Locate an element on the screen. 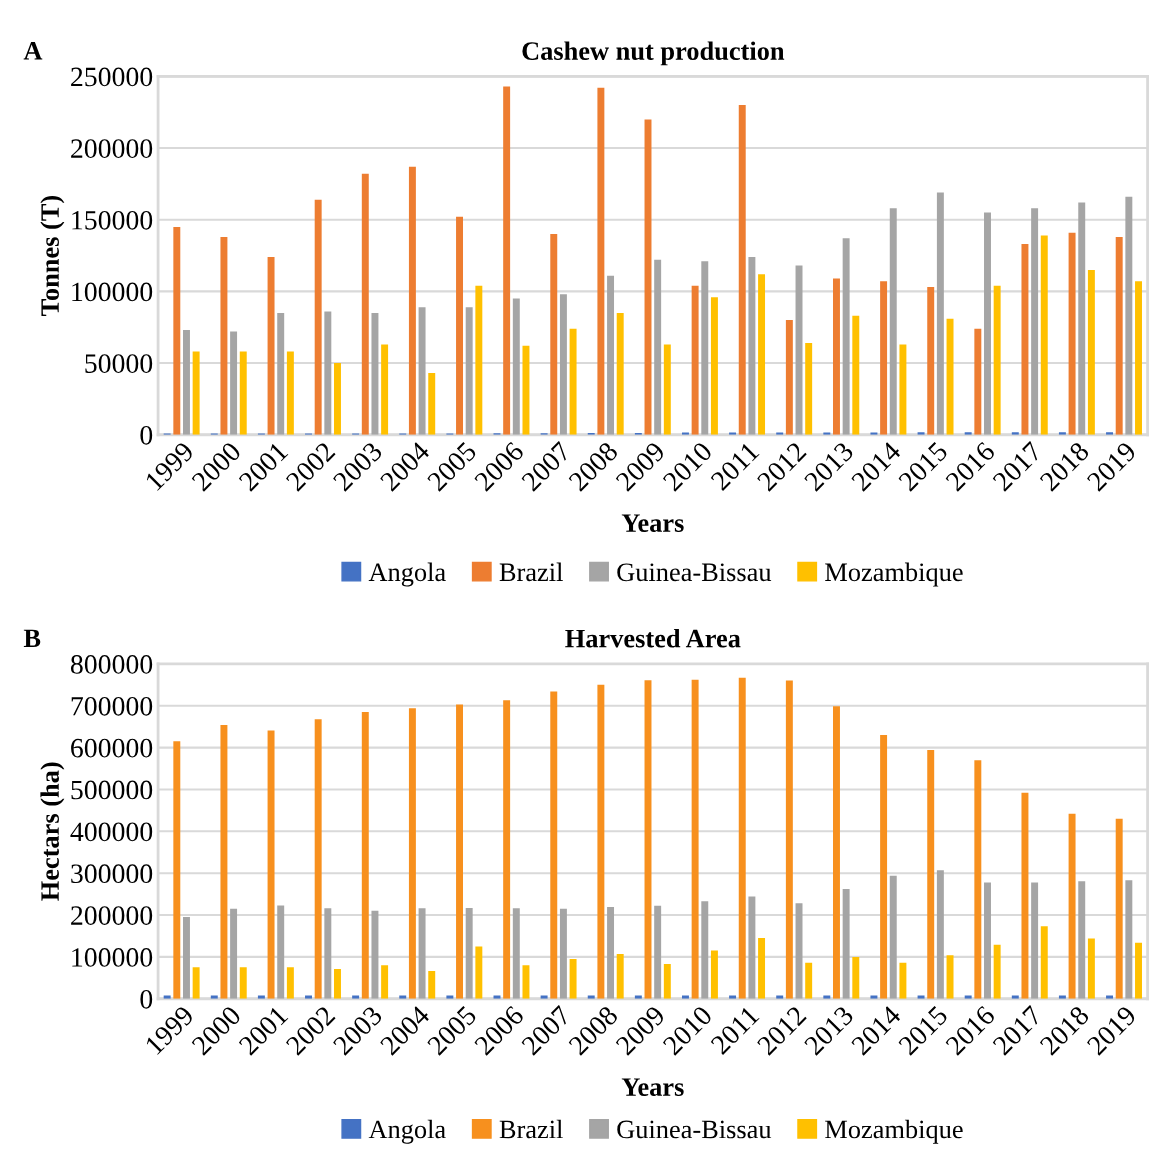 The height and width of the screenshot is (1175, 1171). y-tick-label: 700000 is located at coordinates (112, 706).